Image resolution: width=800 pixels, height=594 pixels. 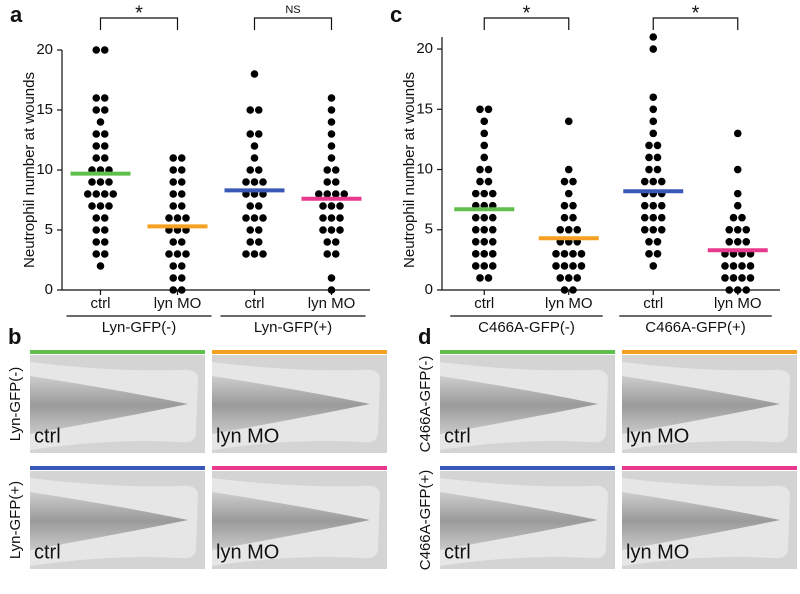 What do you see at coordinates (527, 13) in the screenshot?
I see `significance-label: *` at bounding box center [527, 13].